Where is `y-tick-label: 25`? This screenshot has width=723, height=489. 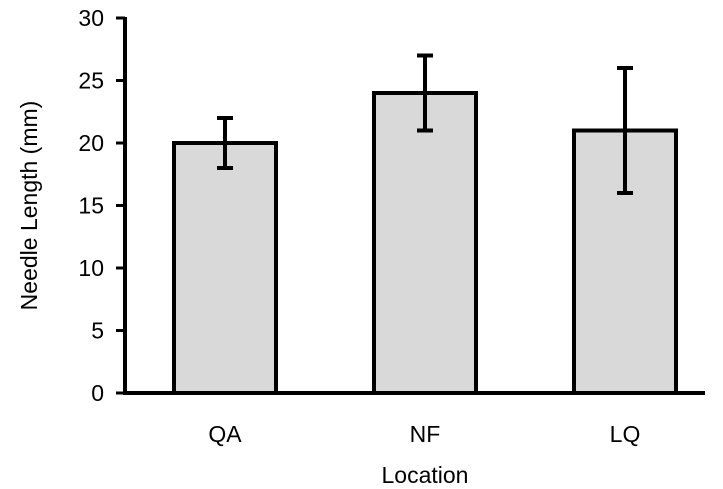 y-tick-label: 25 is located at coordinates (91, 81).